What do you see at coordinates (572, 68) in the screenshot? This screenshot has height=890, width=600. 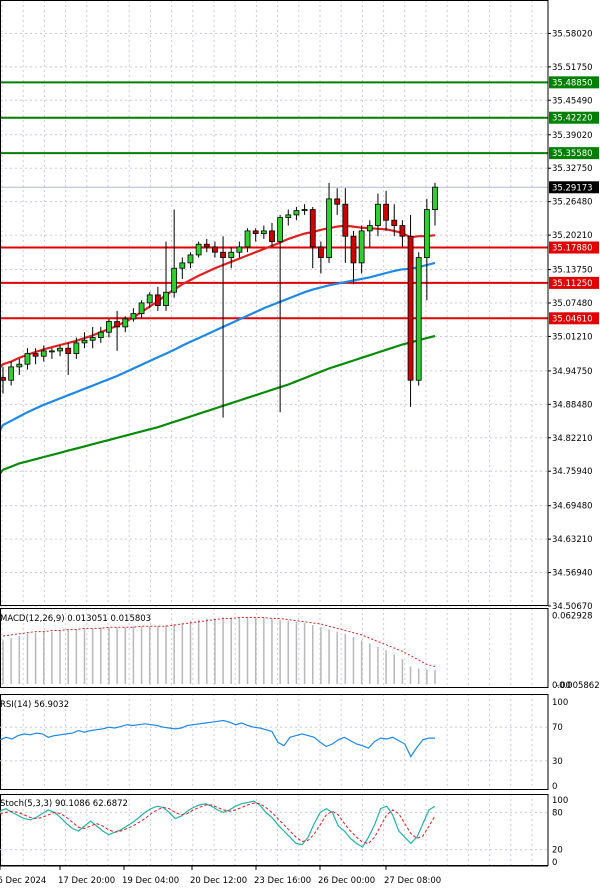 I see `price-tick-label: 35.51750` at bounding box center [572, 68].